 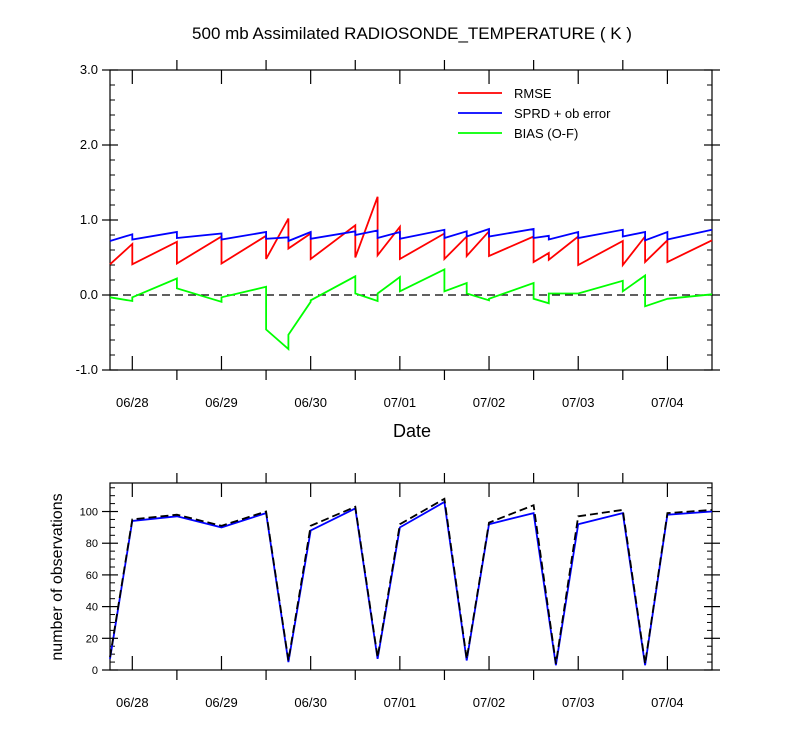 What do you see at coordinates (95, 671) in the screenshot?
I see `y-tick-label: 0` at bounding box center [95, 671].